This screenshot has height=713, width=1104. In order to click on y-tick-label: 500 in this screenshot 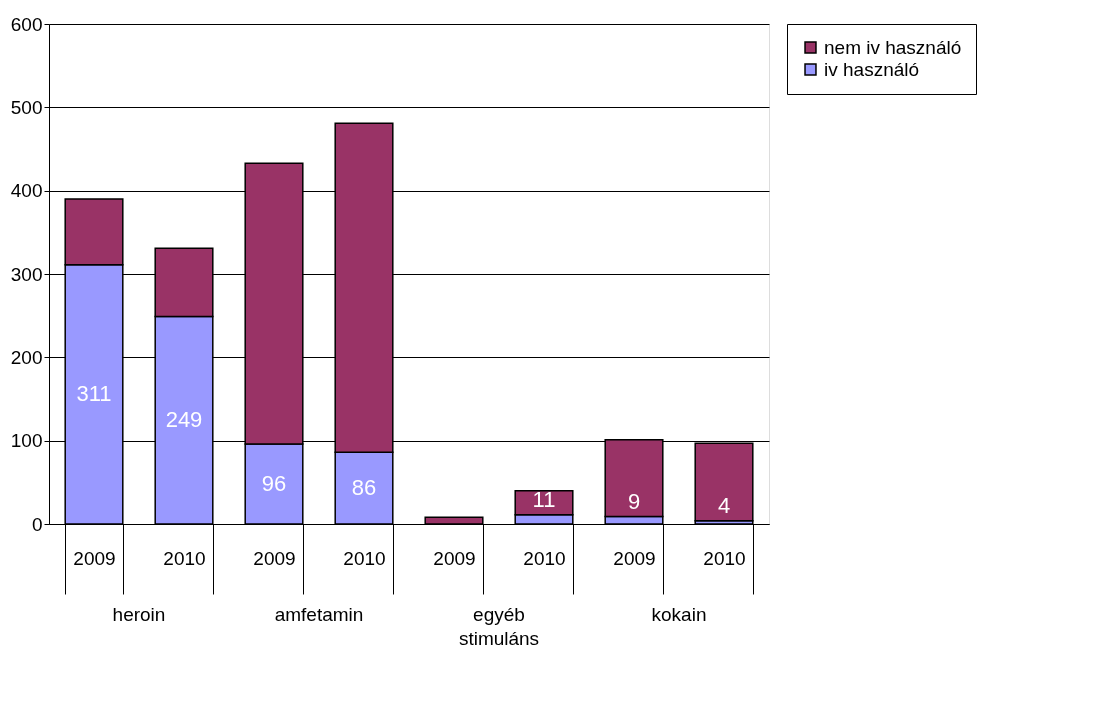, I will do `click(26, 107)`.